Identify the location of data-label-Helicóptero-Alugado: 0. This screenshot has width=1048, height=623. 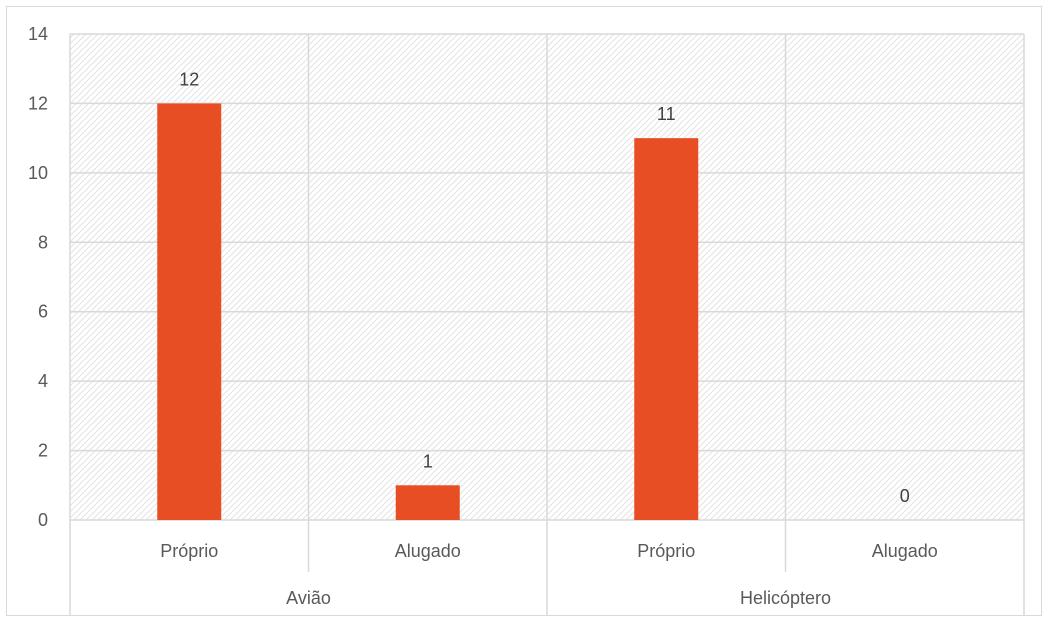
(905, 496).